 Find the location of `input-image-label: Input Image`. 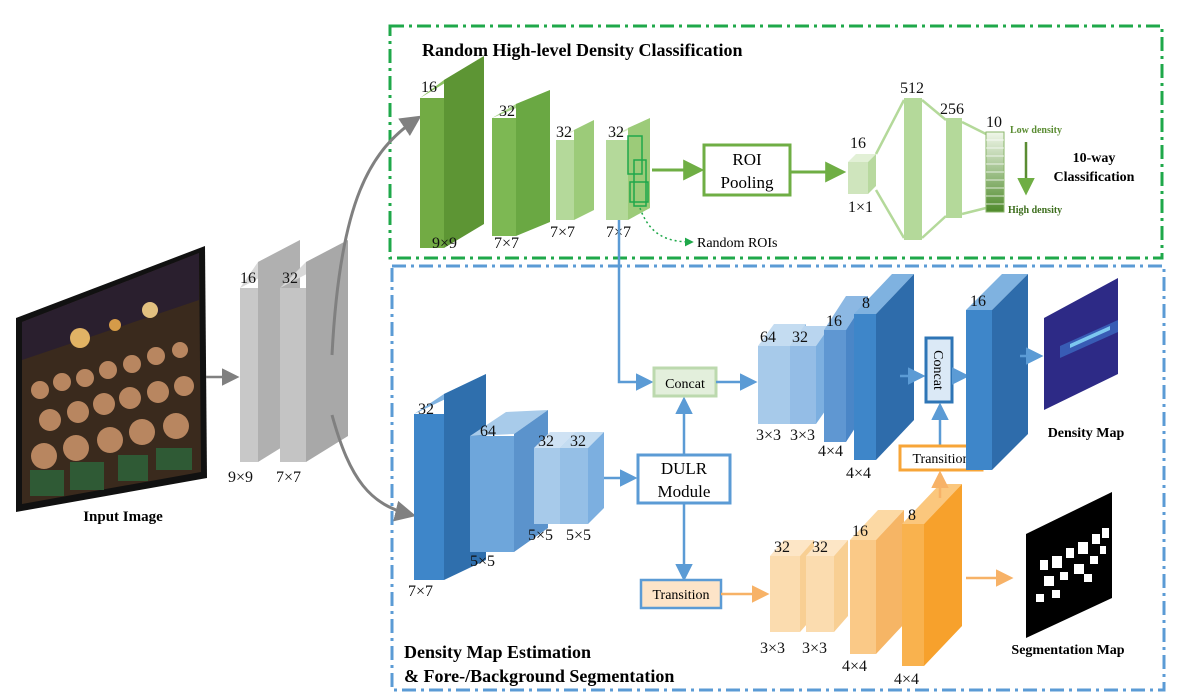

input-image-label: Input Image is located at coordinates (123, 517).